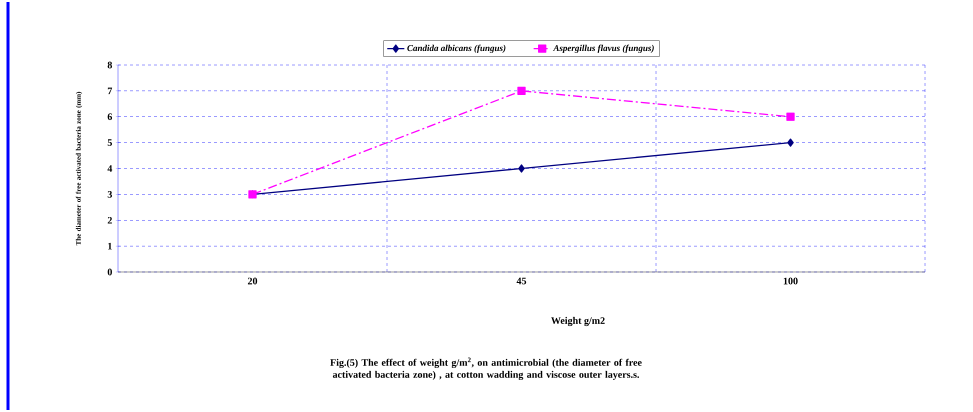 The image size is (973, 412). What do you see at coordinates (486, 369) in the screenshot?
I see `text: Fig.(5) The effect of weight g/m$^{2}$, on antimicrobial (the diameter of free activated bacteria zone) , at cotton wadding and viscose outer layers.s.` at bounding box center [486, 369].